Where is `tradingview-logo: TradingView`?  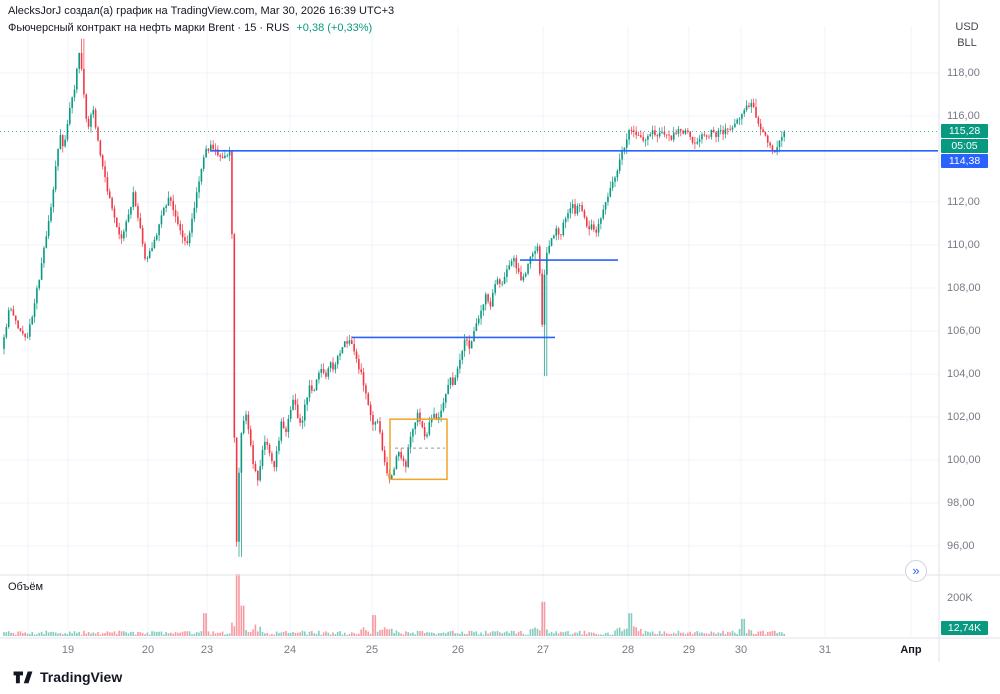 tradingview-logo: TradingView is located at coordinates (67, 677).